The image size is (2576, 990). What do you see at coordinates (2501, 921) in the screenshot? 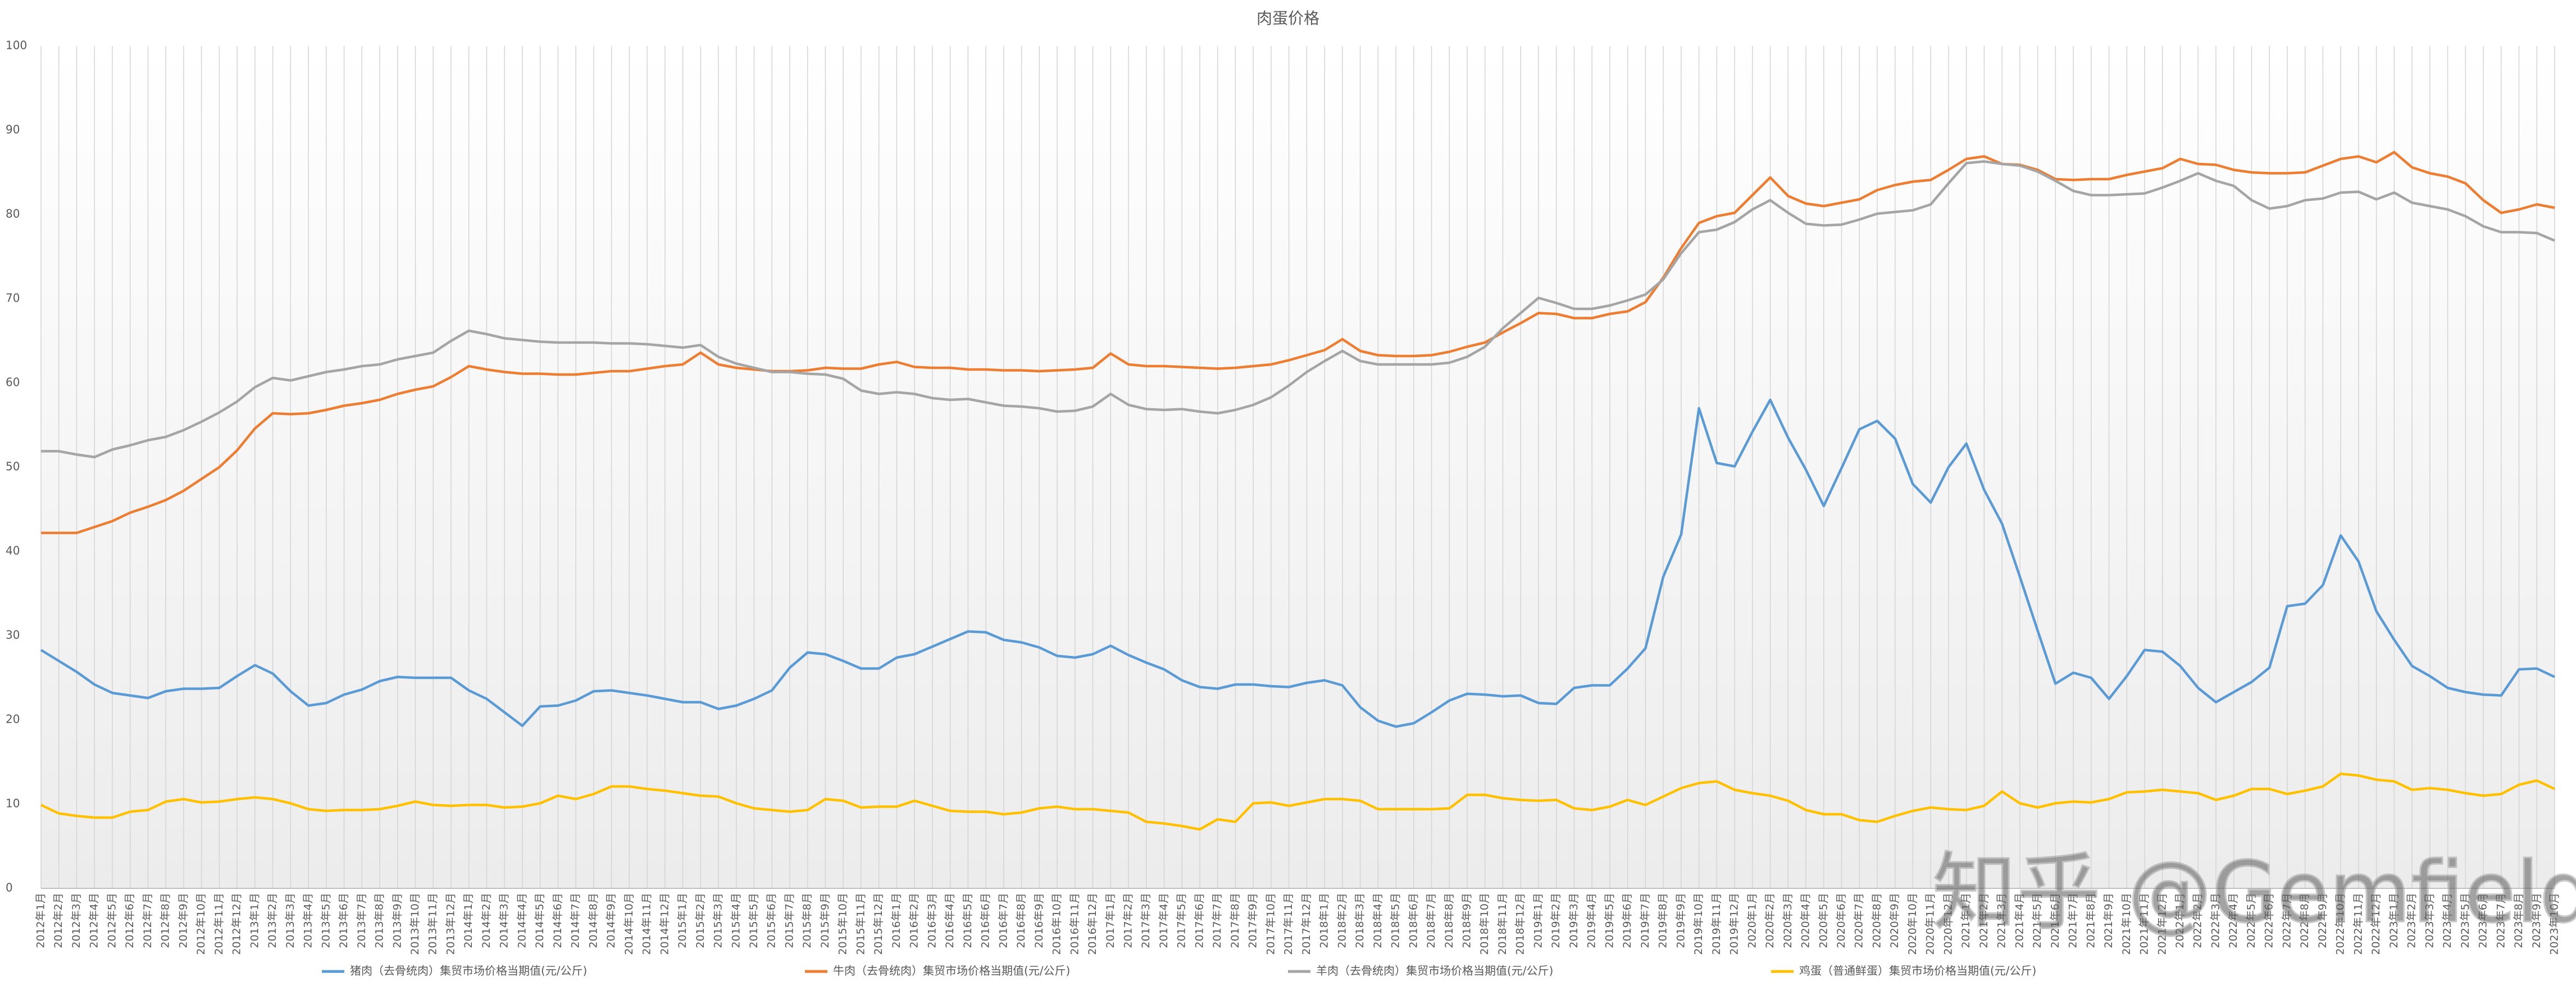
I see `x-tick-label: 2023年7月` at bounding box center [2501, 921].